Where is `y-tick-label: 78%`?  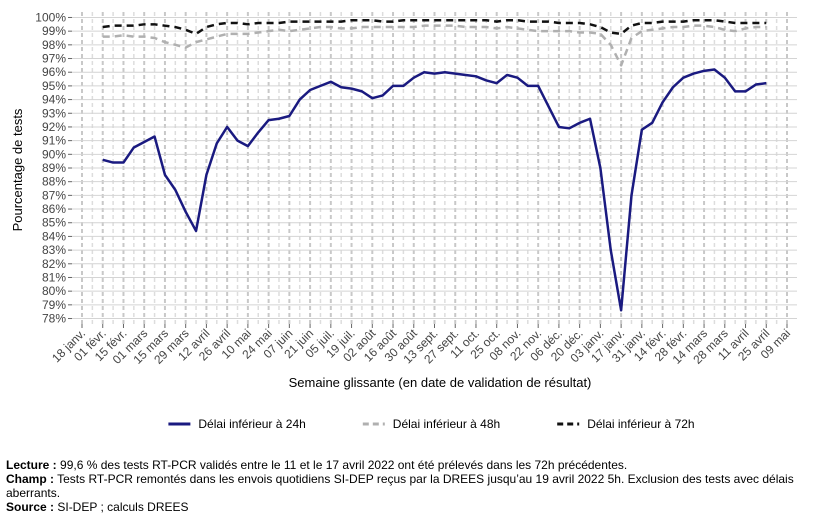
y-tick-label: 78% is located at coordinates (54, 319).